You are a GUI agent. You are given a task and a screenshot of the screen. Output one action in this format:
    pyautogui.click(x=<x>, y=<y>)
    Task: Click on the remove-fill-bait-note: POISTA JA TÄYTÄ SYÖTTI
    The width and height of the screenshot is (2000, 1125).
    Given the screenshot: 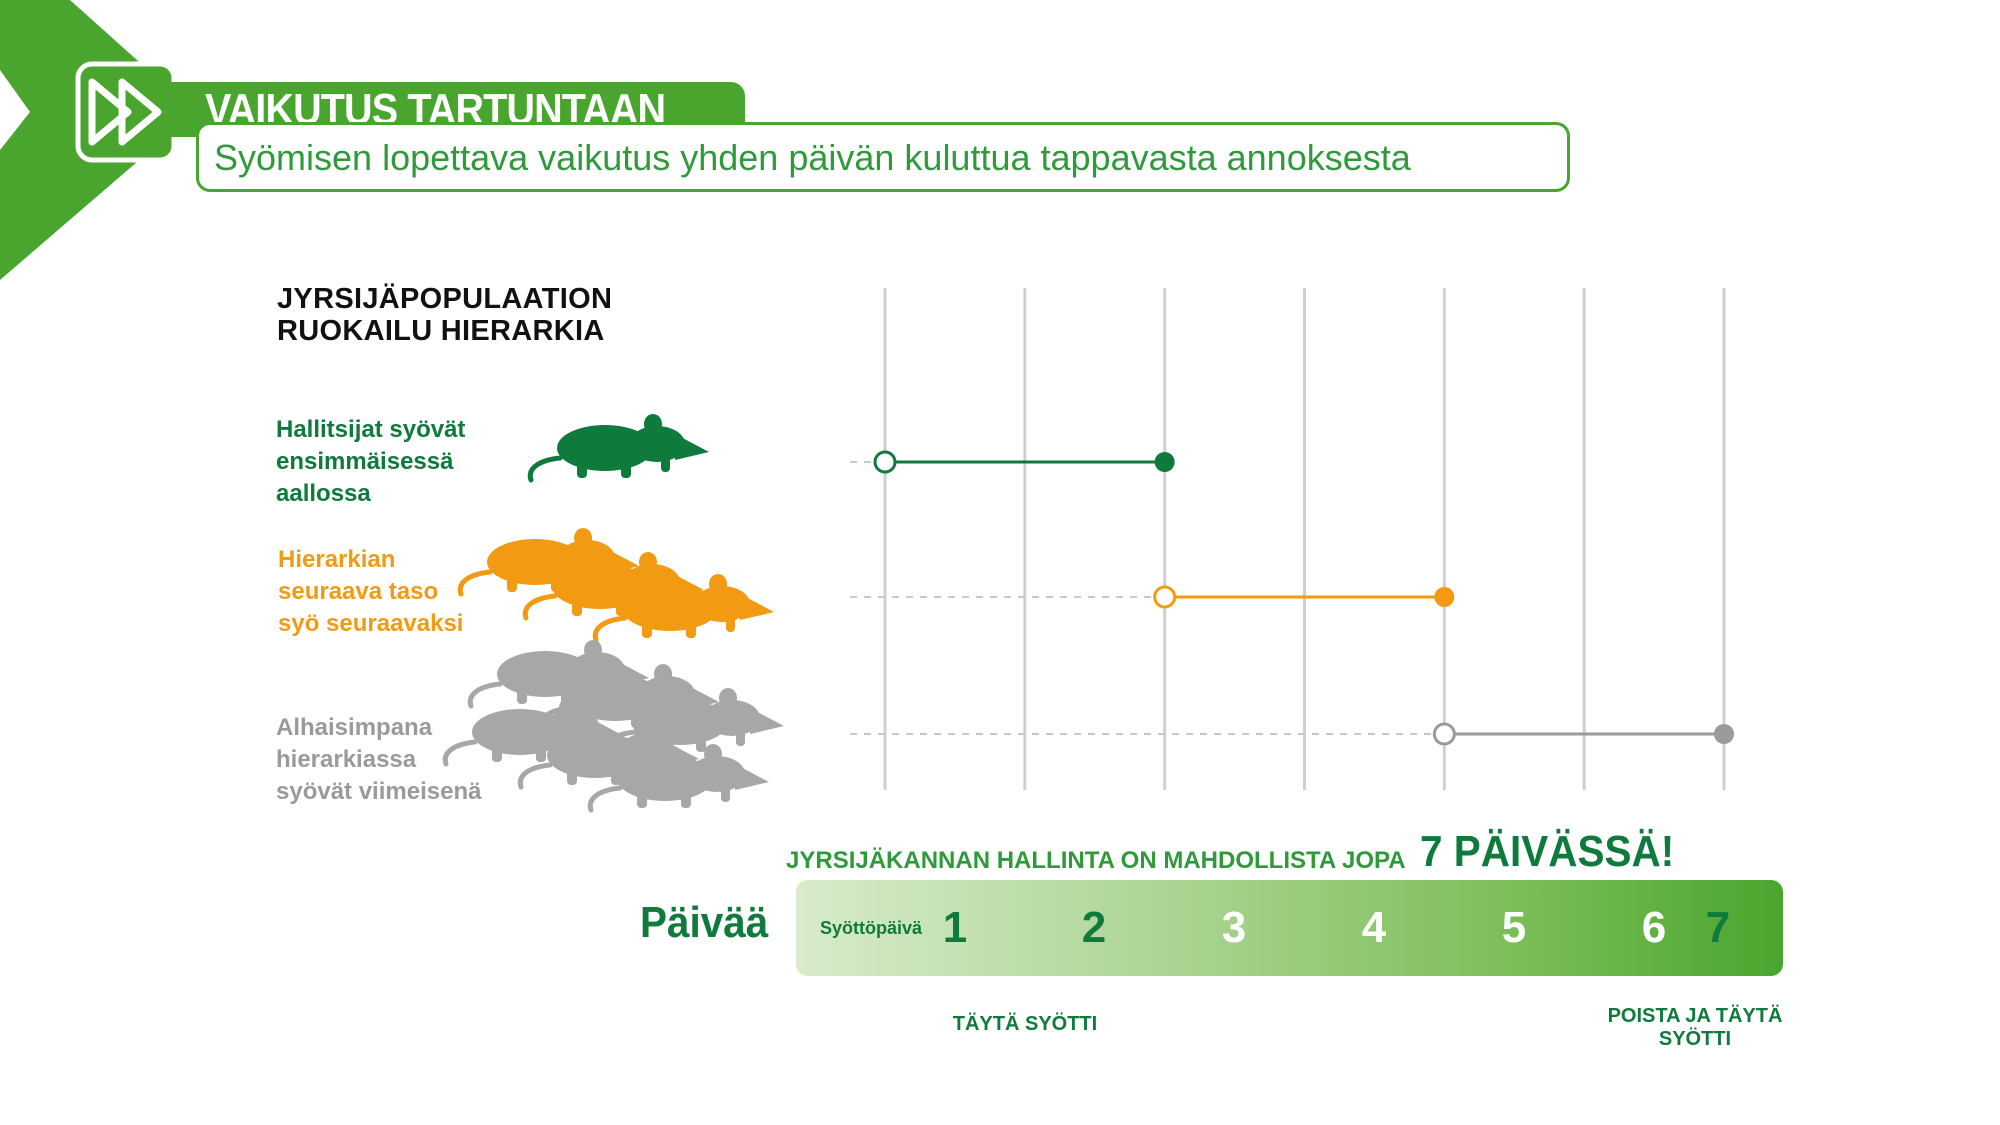 What is the action you would take?
    pyautogui.click(x=1695, y=1028)
    